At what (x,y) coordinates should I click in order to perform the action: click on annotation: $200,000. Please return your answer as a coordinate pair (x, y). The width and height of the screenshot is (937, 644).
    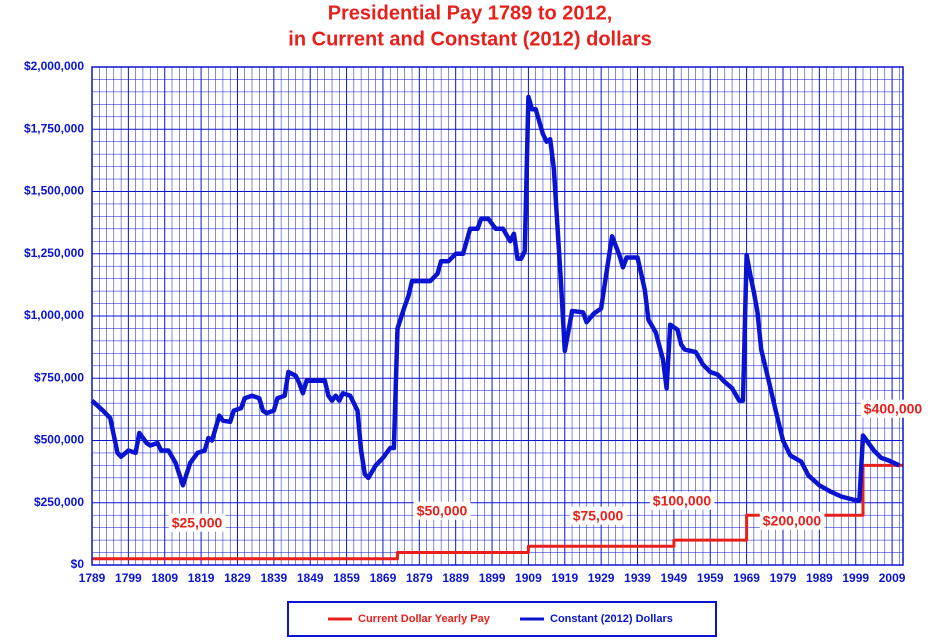
    Looking at the image, I should click on (792, 521).